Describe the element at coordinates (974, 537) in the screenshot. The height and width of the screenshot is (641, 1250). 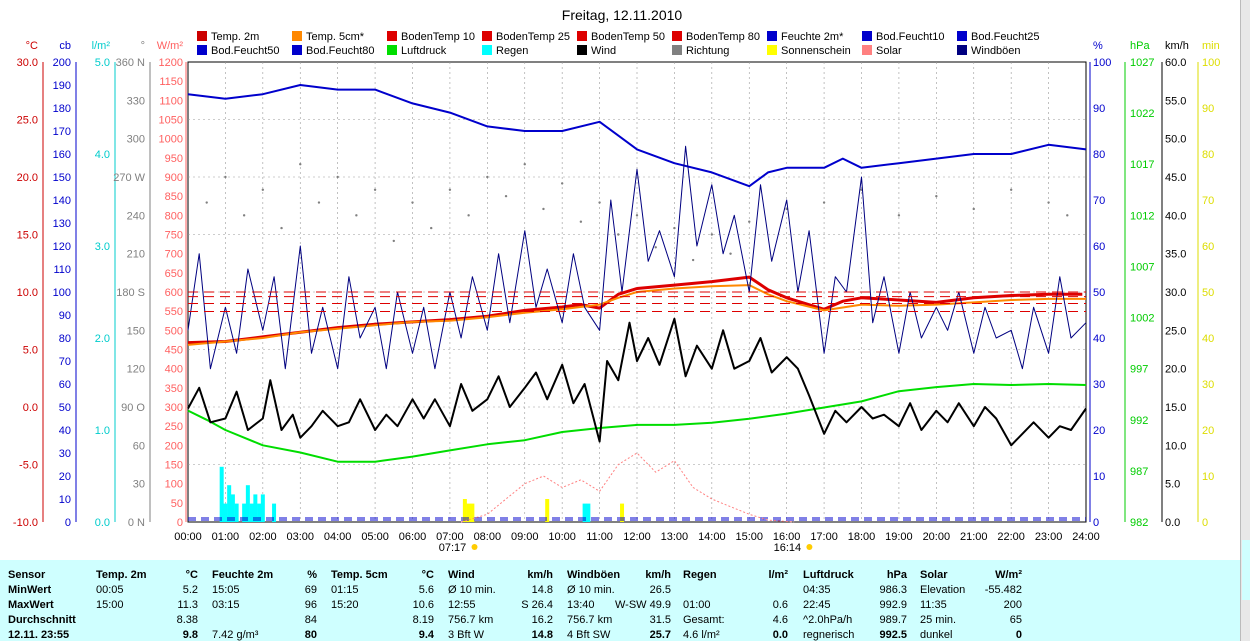
I see `x-tick-label: 21:00` at that location.